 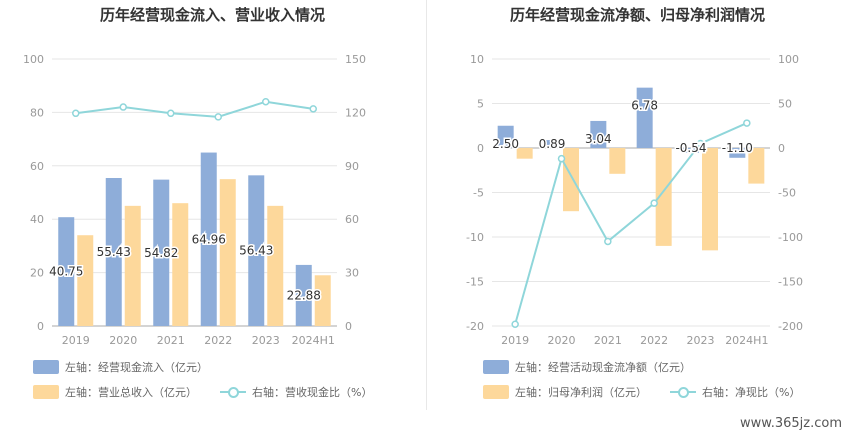 What do you see at coordinates (644, 106) in the screenshot?
I see `data-label: 6.78` at bounding box center [644, 106].